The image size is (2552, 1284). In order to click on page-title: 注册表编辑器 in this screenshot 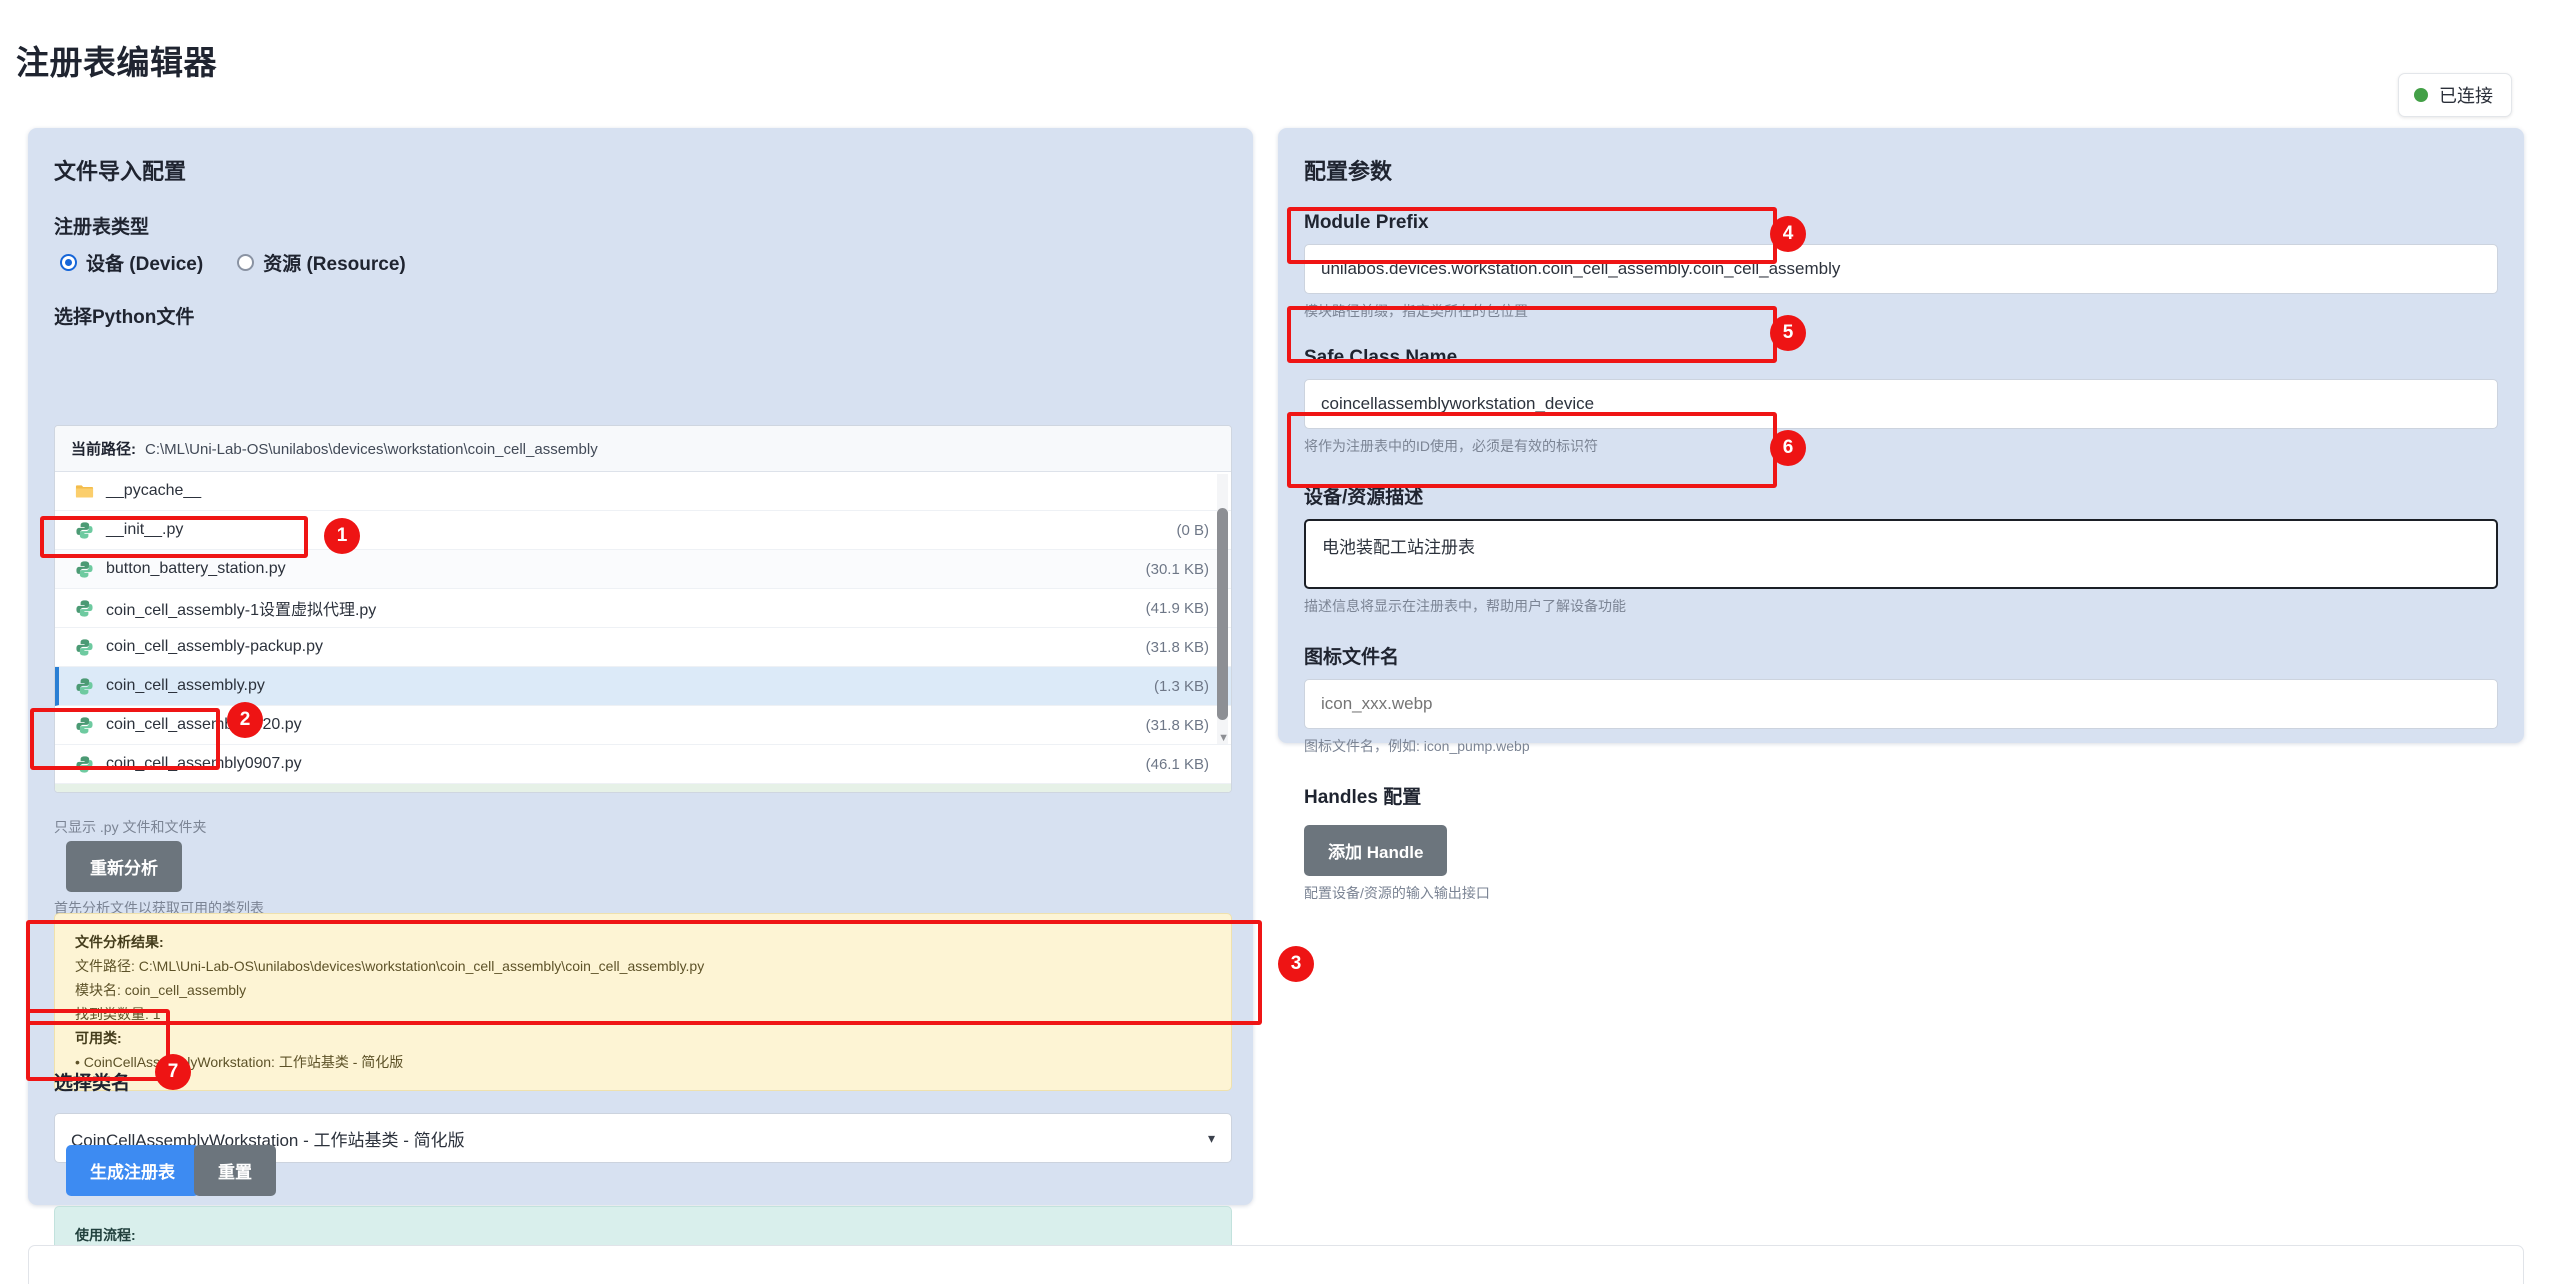, I will do `click(116, 62)`.